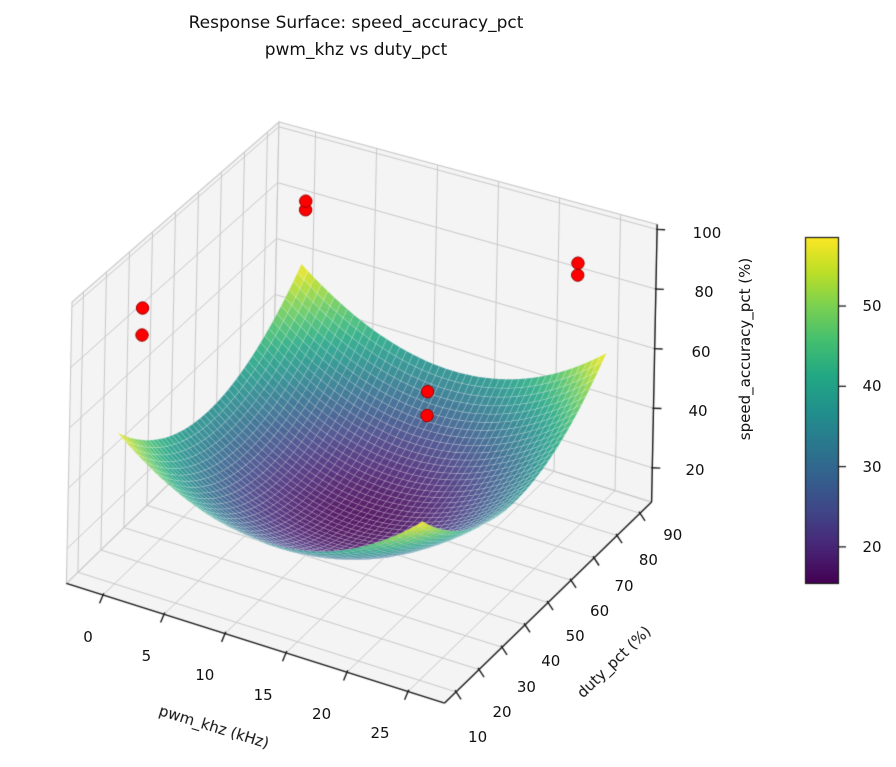 This screenshot has height=767, width=896. What do you see at coordinates (356, 50) in the screenshot?
I see `chart-title-line2: pwm_khz vs duty_pct` at bounding box center [356, 50].